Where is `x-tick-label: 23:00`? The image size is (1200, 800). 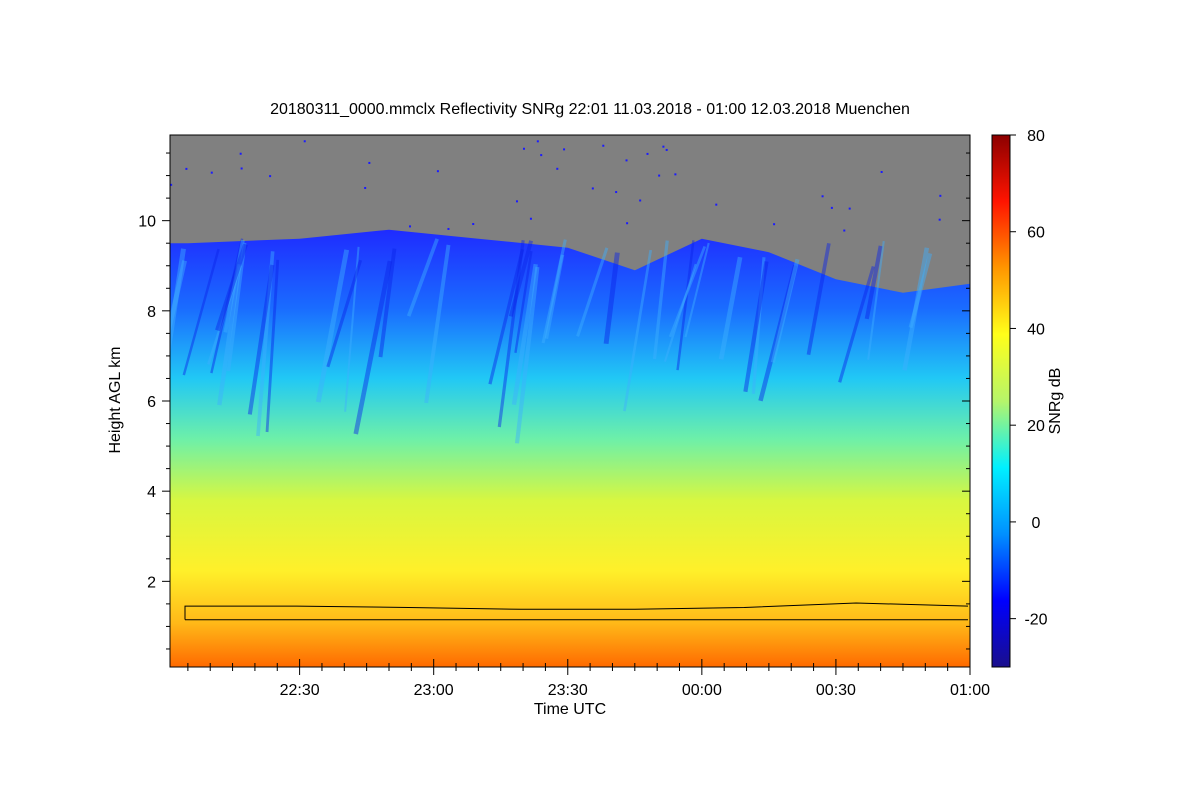
x-tick-label: 23:00 is located at coordinates (434, 690).